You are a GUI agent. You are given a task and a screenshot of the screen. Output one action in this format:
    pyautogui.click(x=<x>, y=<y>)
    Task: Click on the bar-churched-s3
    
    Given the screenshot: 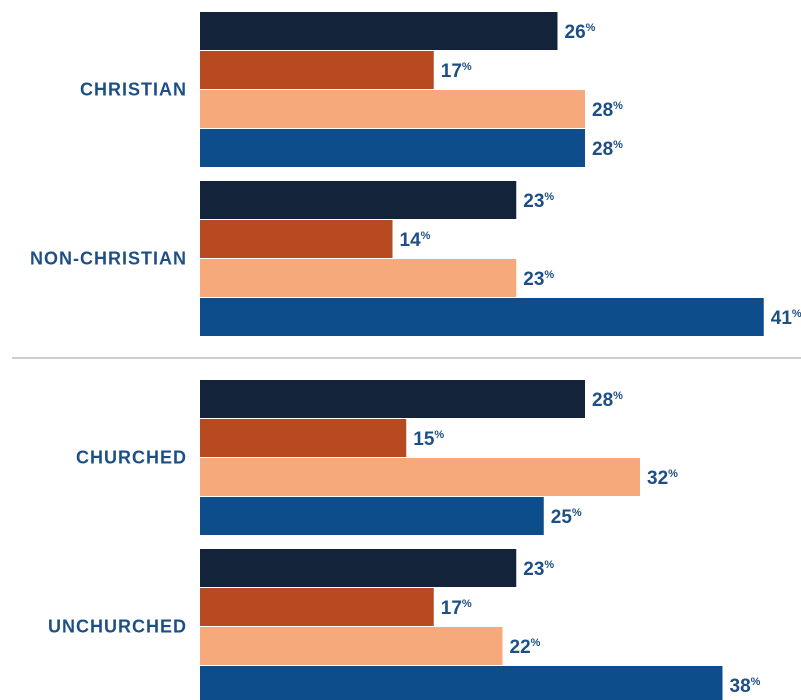 What is the action you would take?
    pyautogui.click(x=420, y=477)
    